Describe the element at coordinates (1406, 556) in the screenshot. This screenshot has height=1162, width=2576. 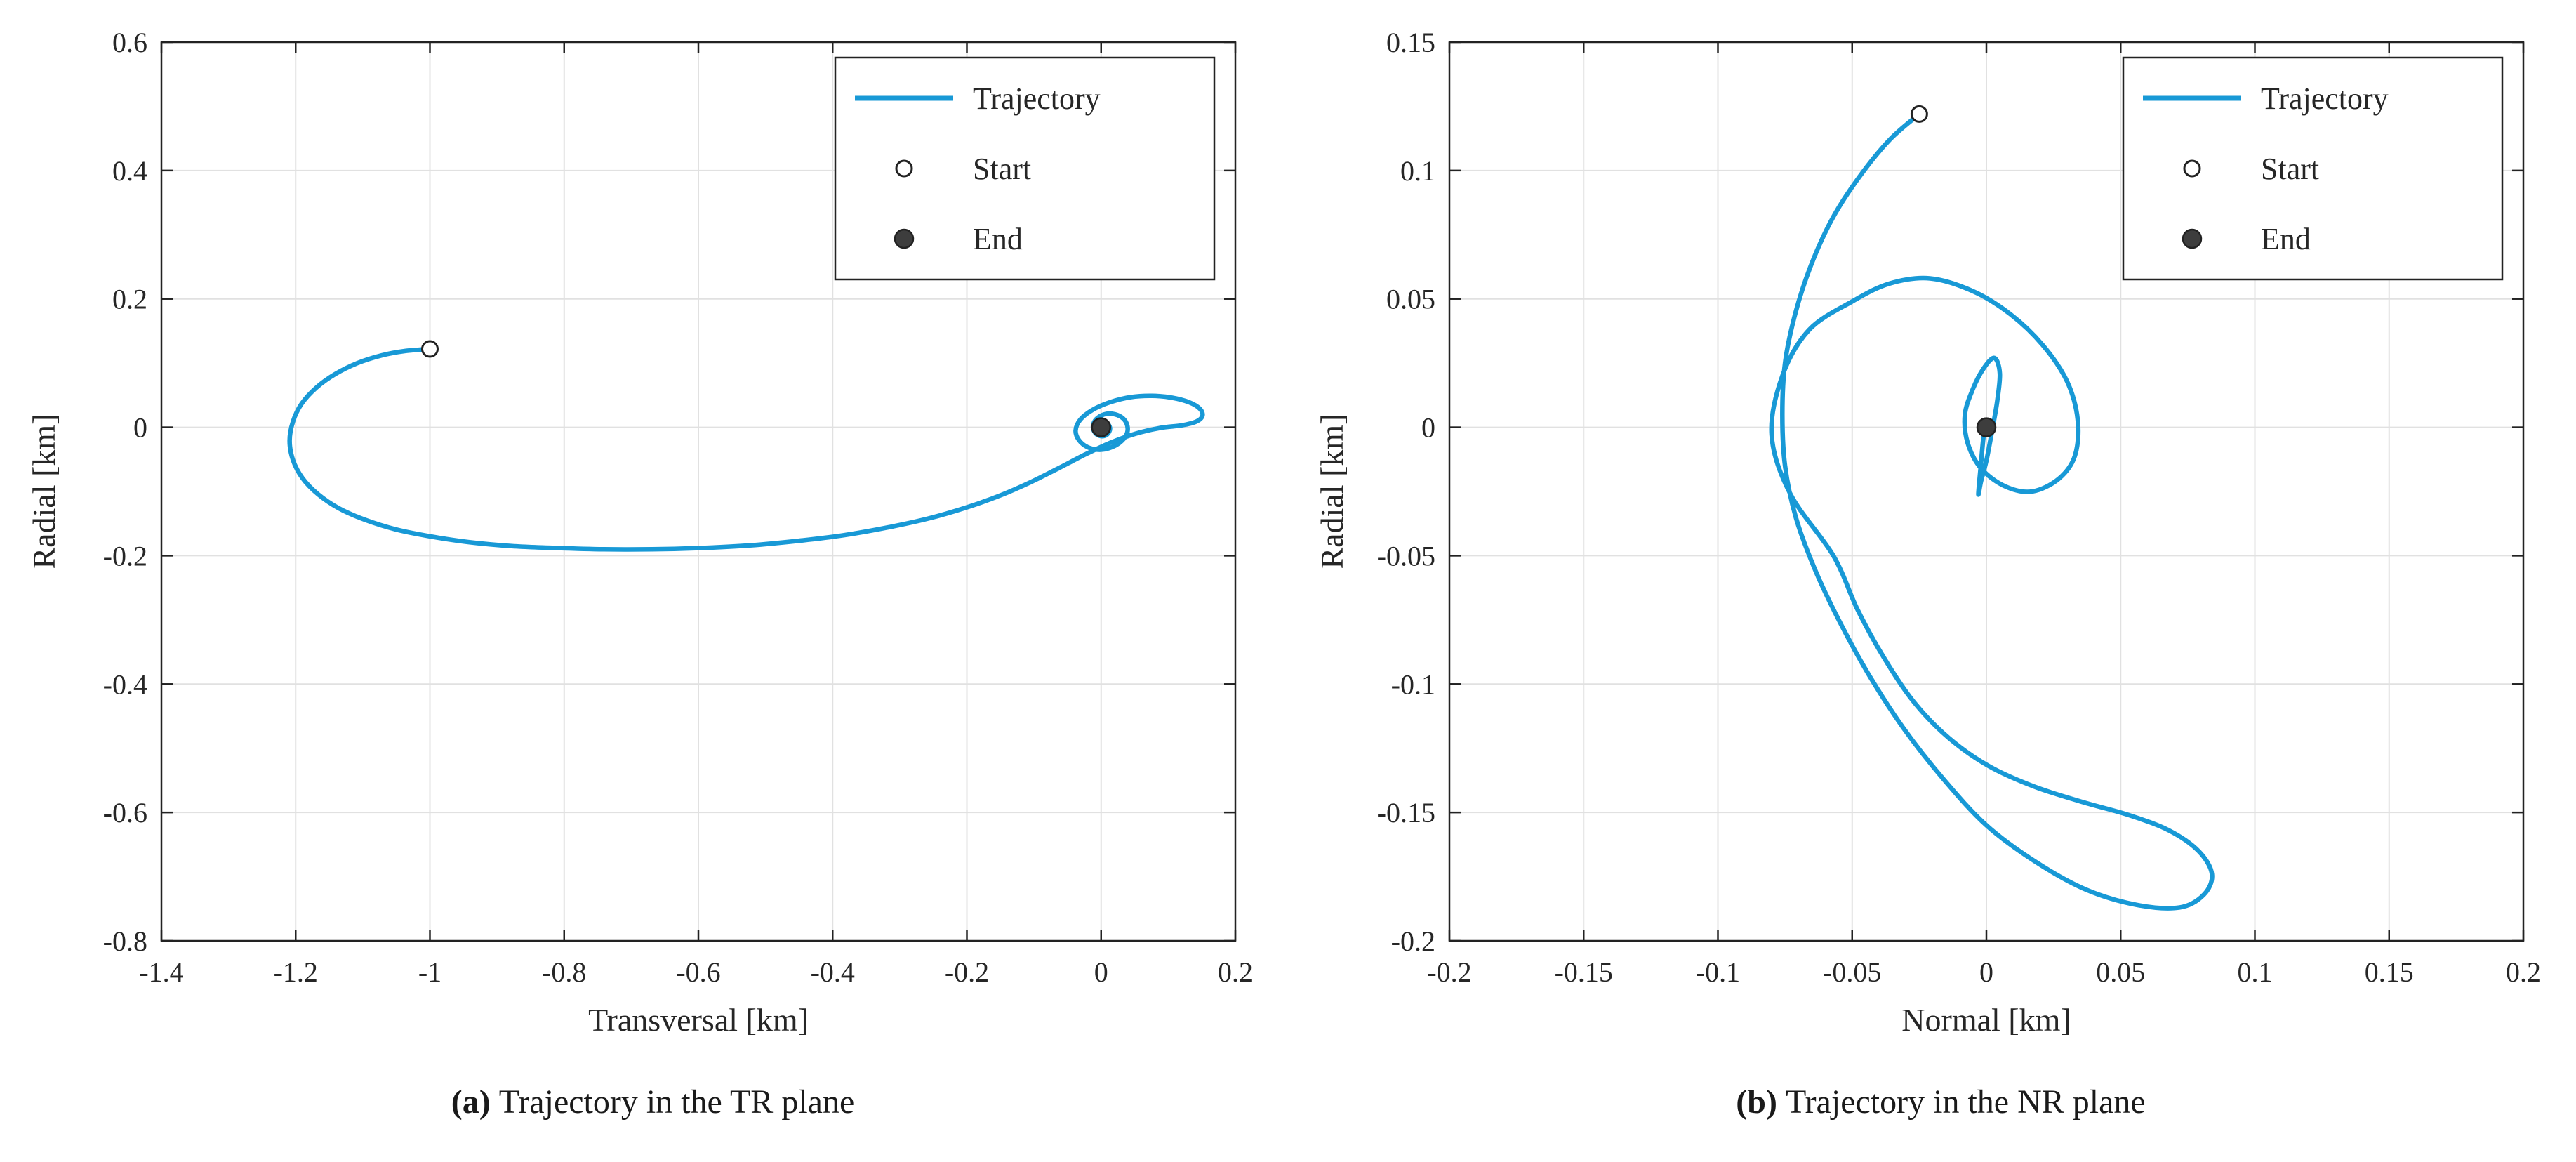
I see `y-tick-label: -0.05` at that location.